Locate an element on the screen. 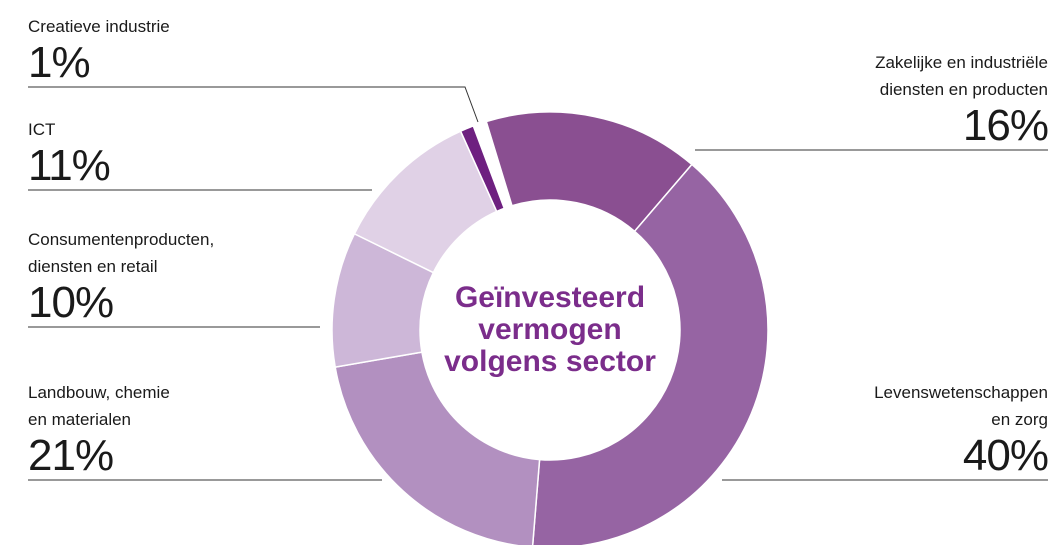 This screenshot has width=1055, height=545. leader-line is located at coordinates (253, 104).